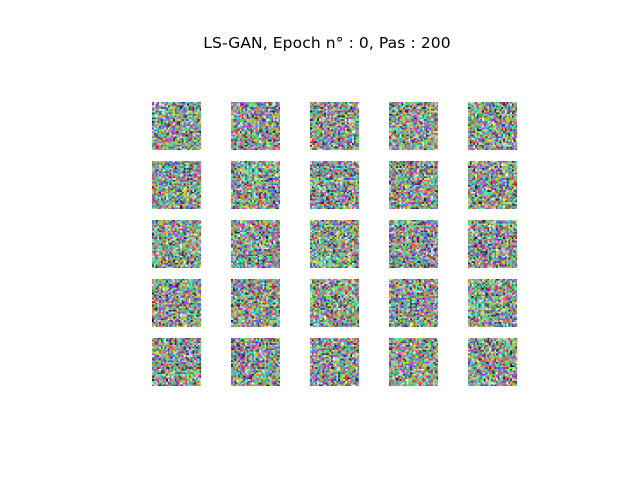 This screenshot has width=640, height=480. What do you see at coordinates (413, 126) in the screenshot?
I see `generated-sample-r1-c4` at bounding box center [413, 126].